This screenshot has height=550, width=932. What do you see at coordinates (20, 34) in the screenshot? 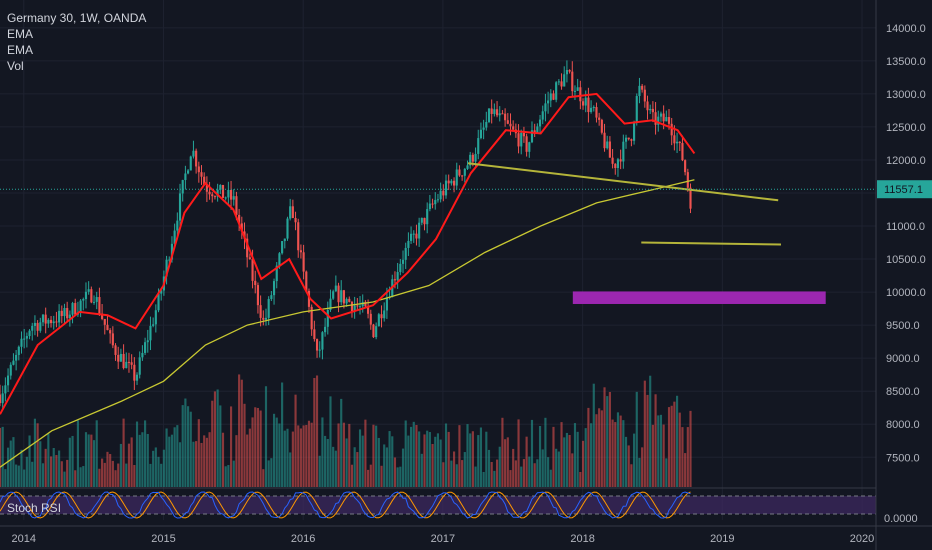
I see `indicator-ema-1: EMA` at bounding box center [20, 34].